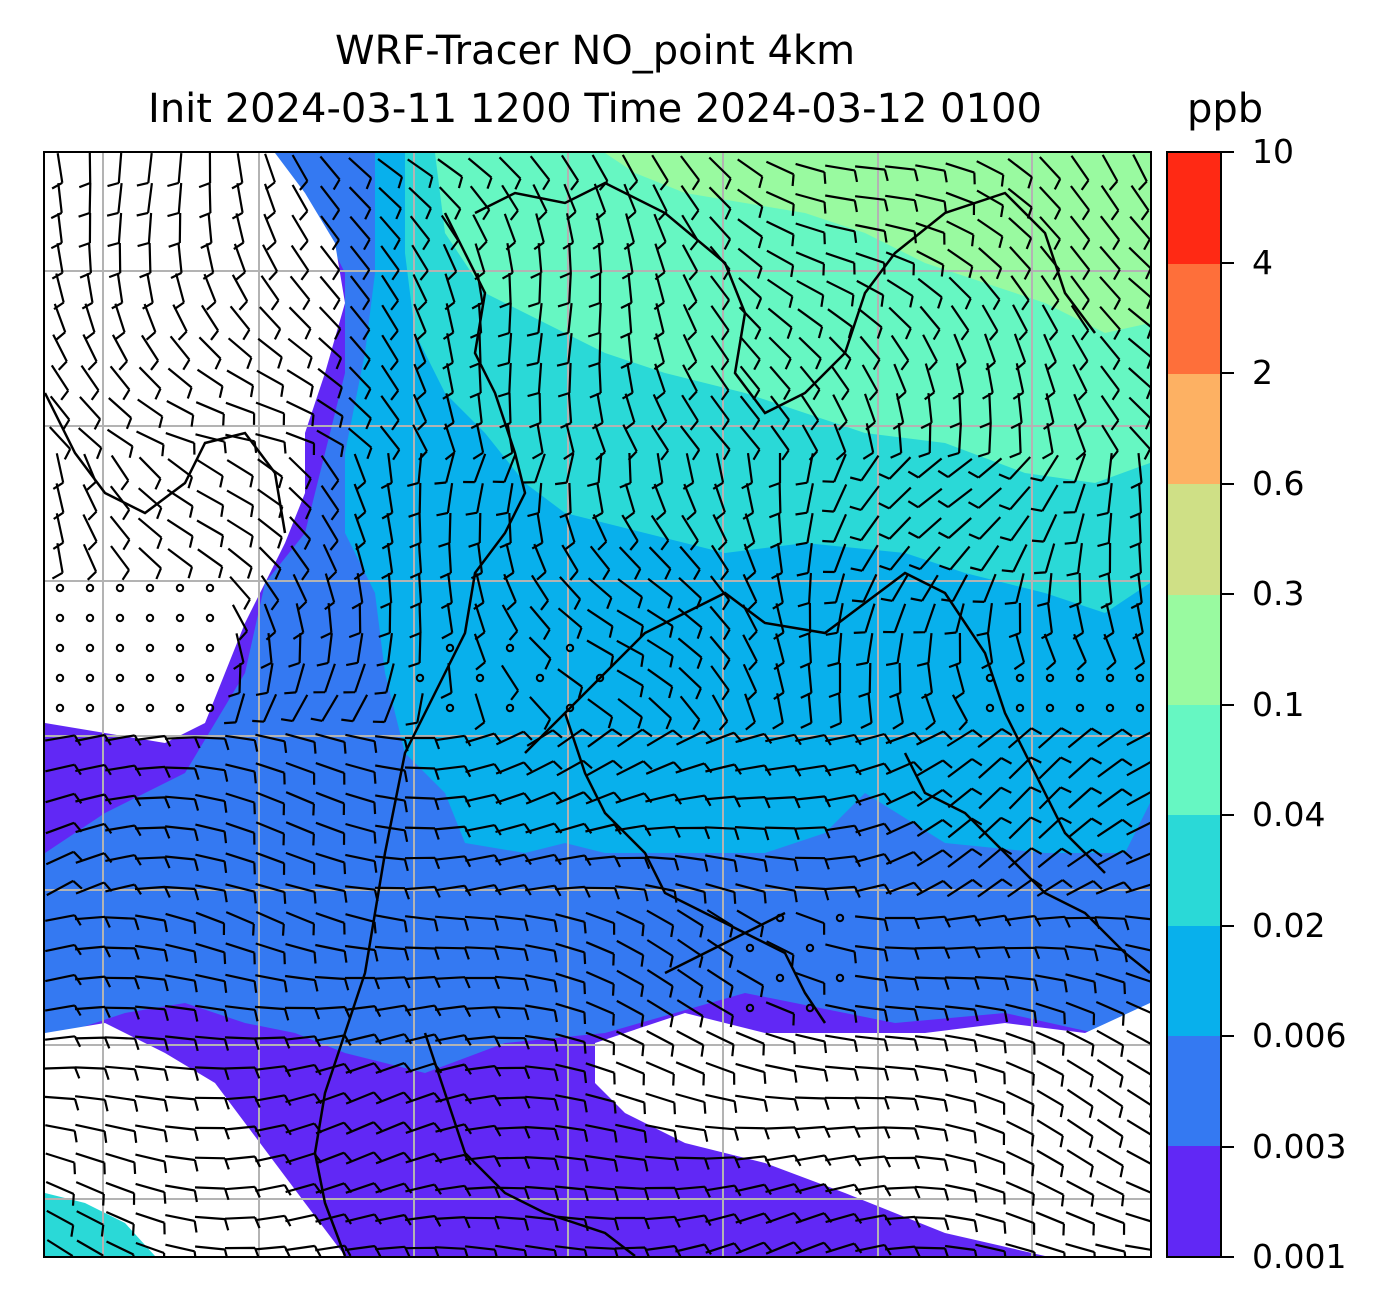 The image size is (1400, 1313). I want to click on colorbar-segment, so click(1194, 208).